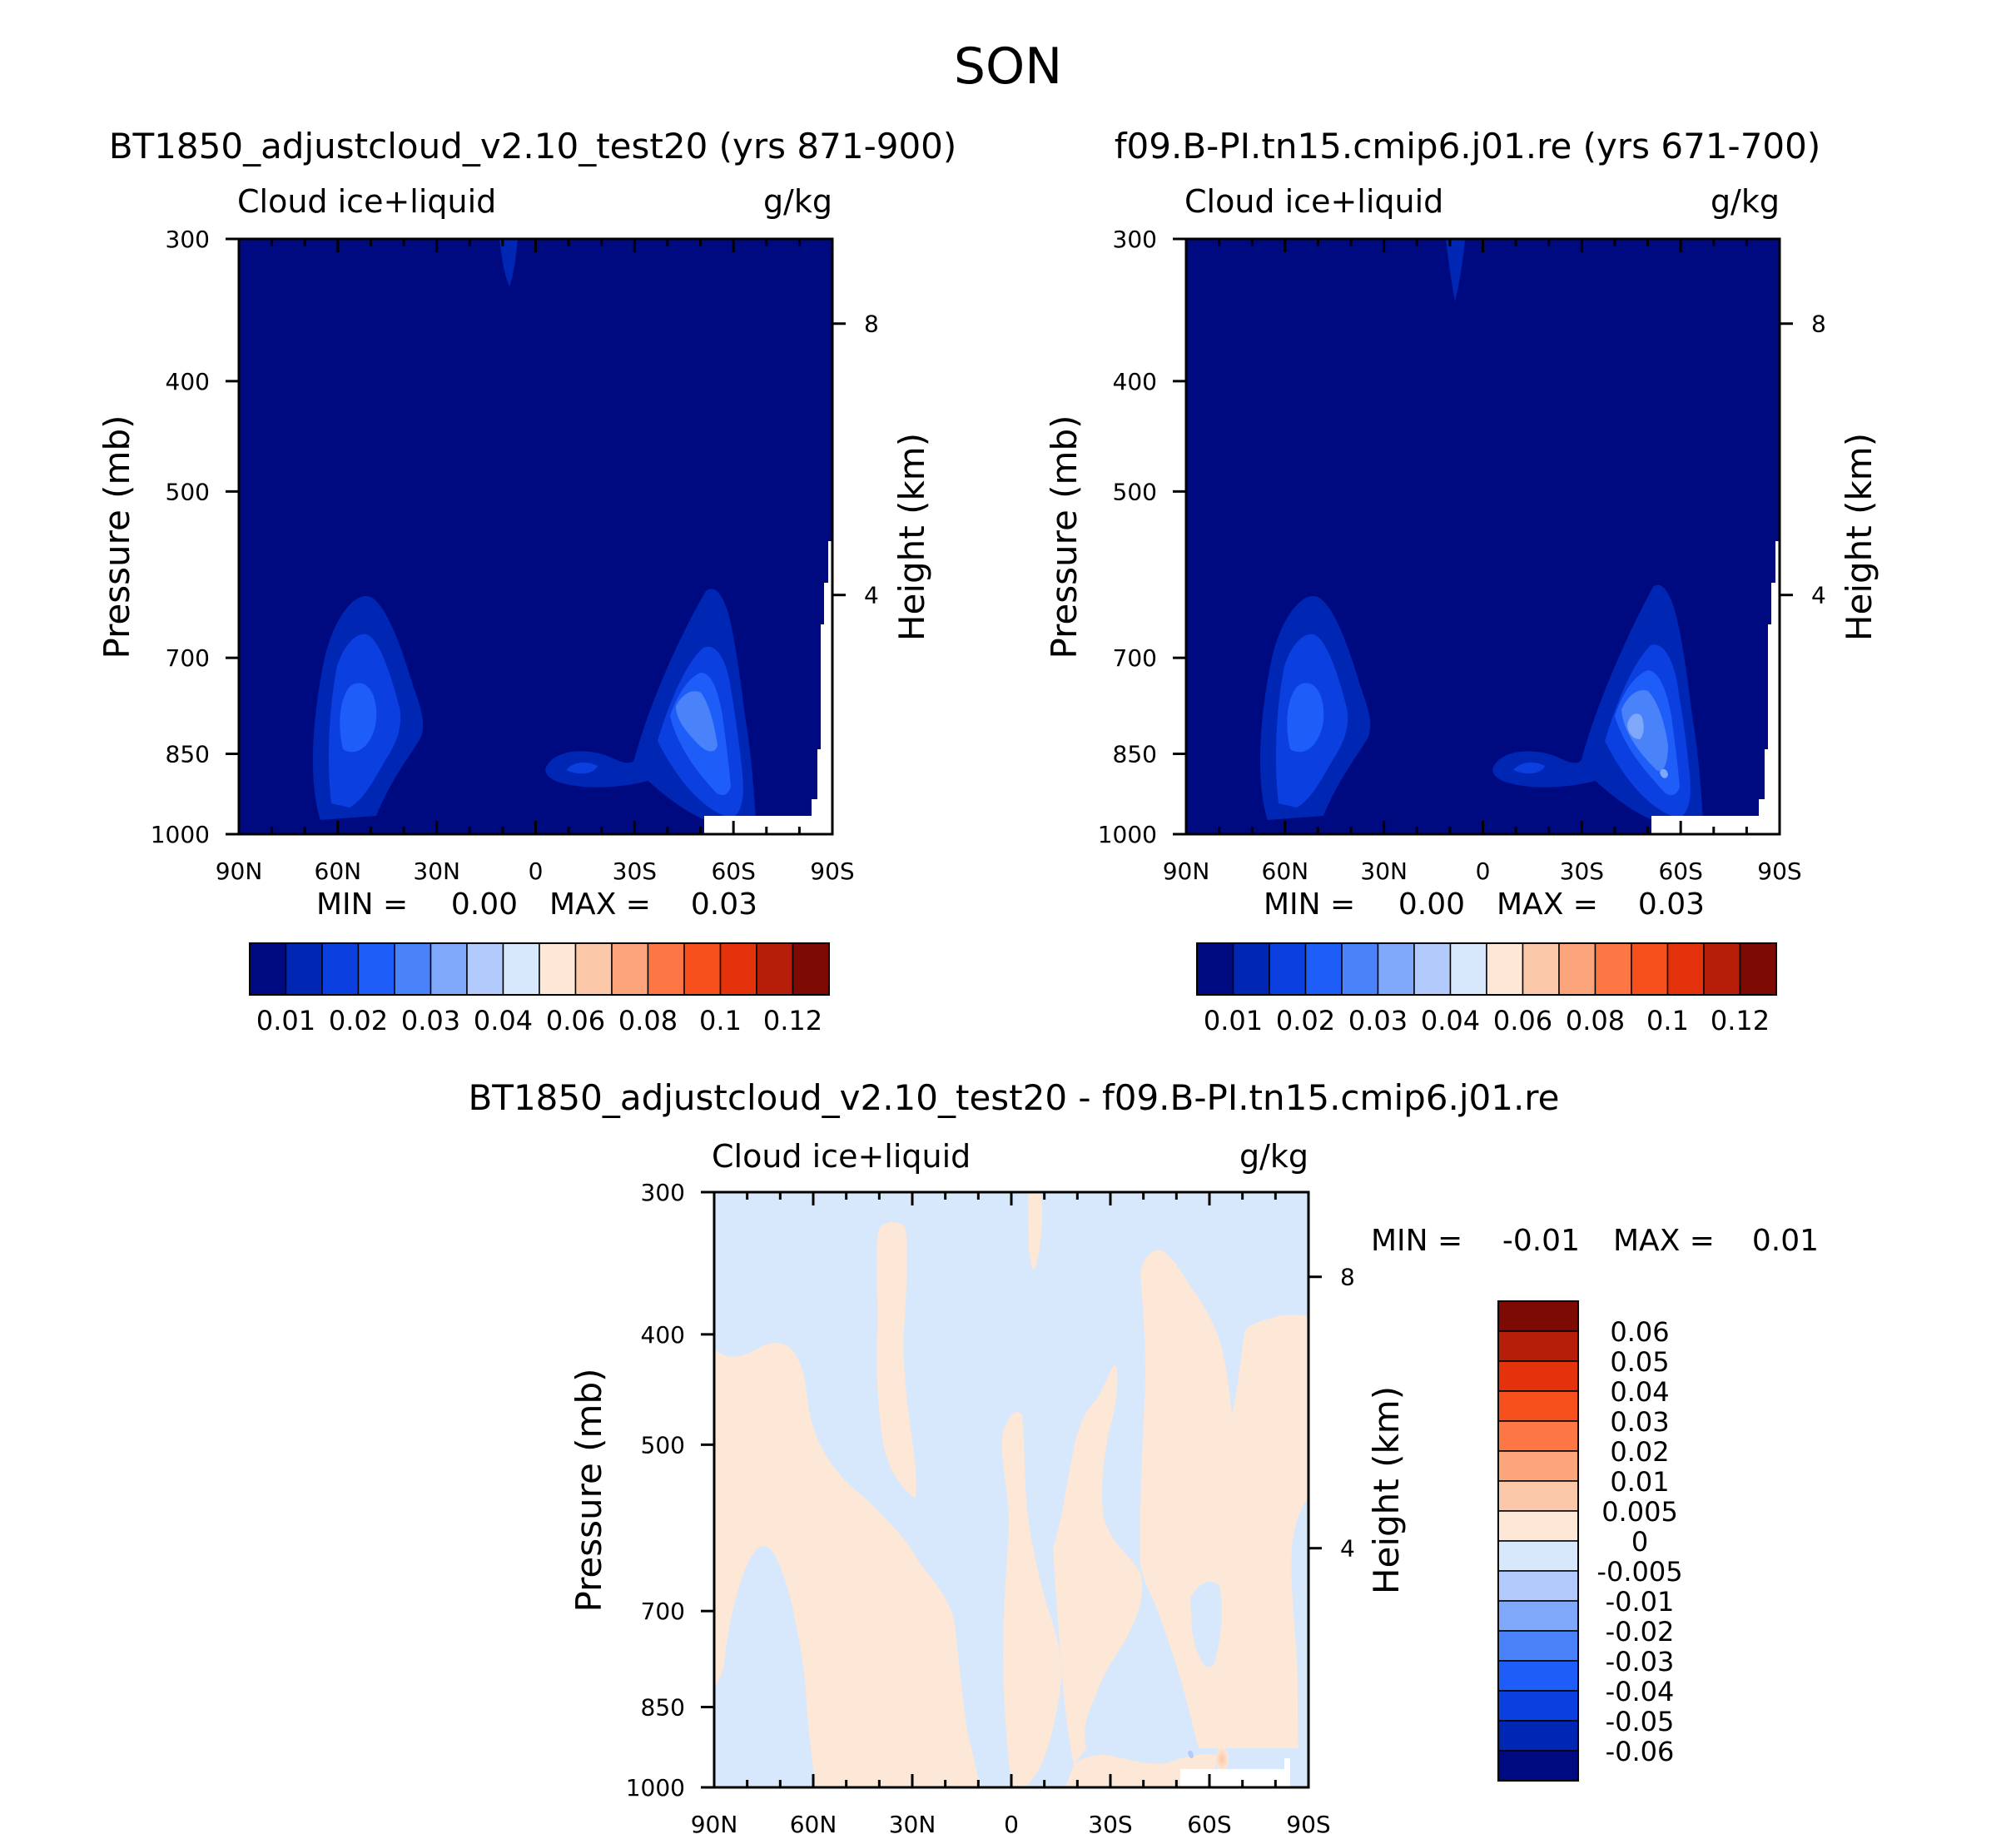 This screenshot has height=1834, width=2016. I want to click on colorbar-label: 0.12, so click(1740, 1020).